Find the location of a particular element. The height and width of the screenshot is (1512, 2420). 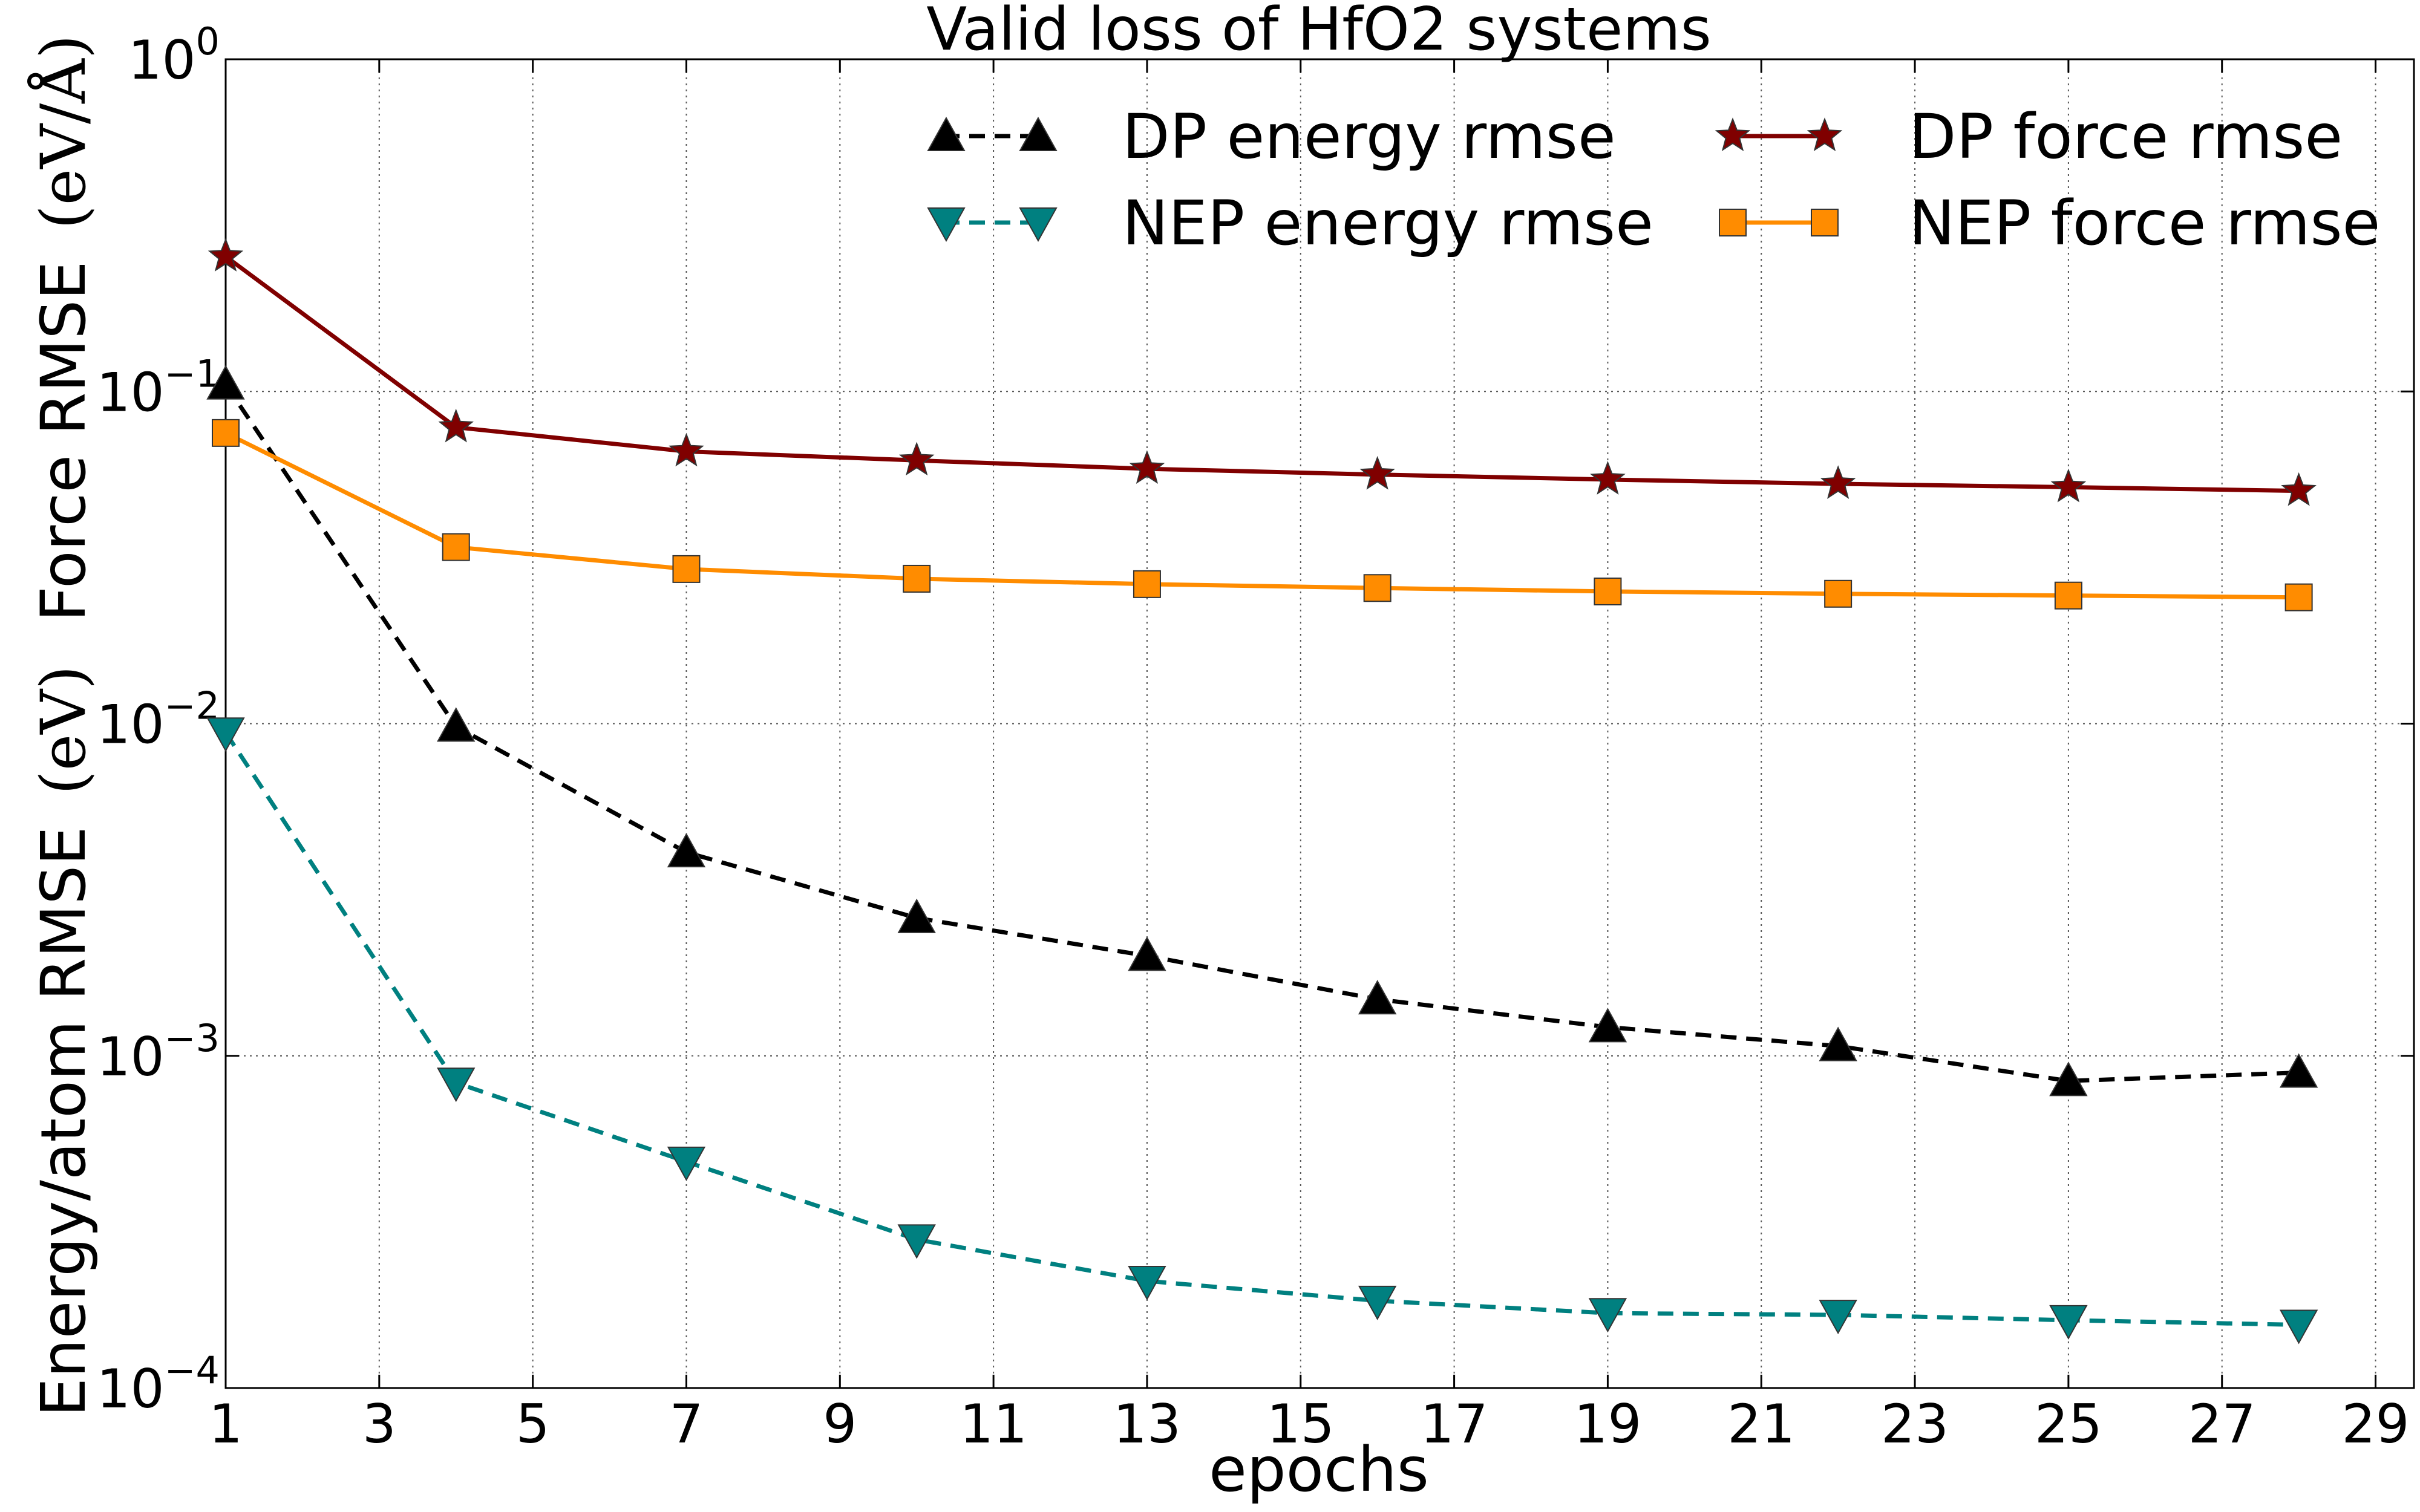

y-tick-label: 10⁻² is located at coordinates (158, 720).